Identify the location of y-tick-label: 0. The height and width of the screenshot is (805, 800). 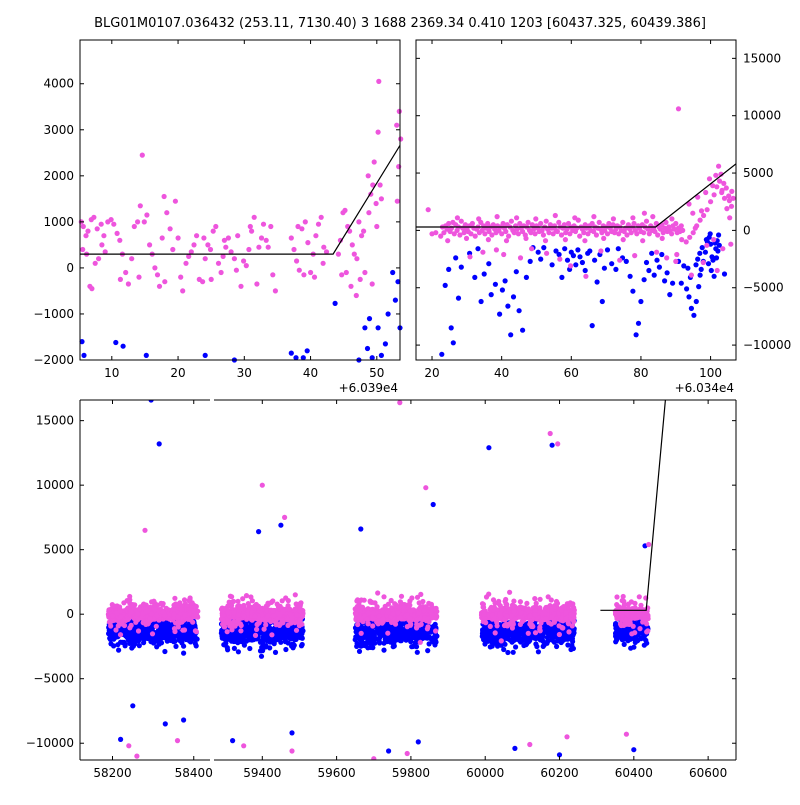
(70, 268).